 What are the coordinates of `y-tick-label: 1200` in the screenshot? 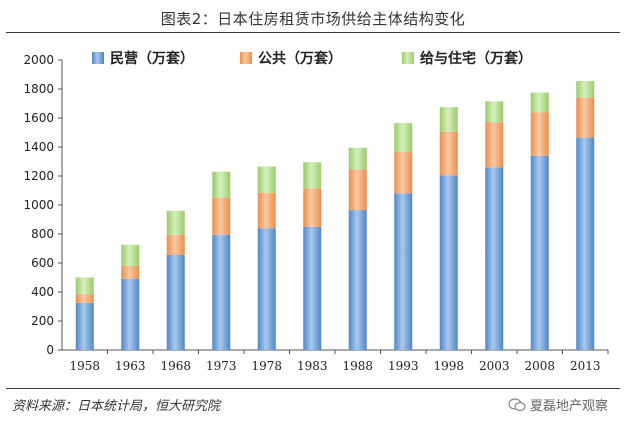 It's located at (38, 176).